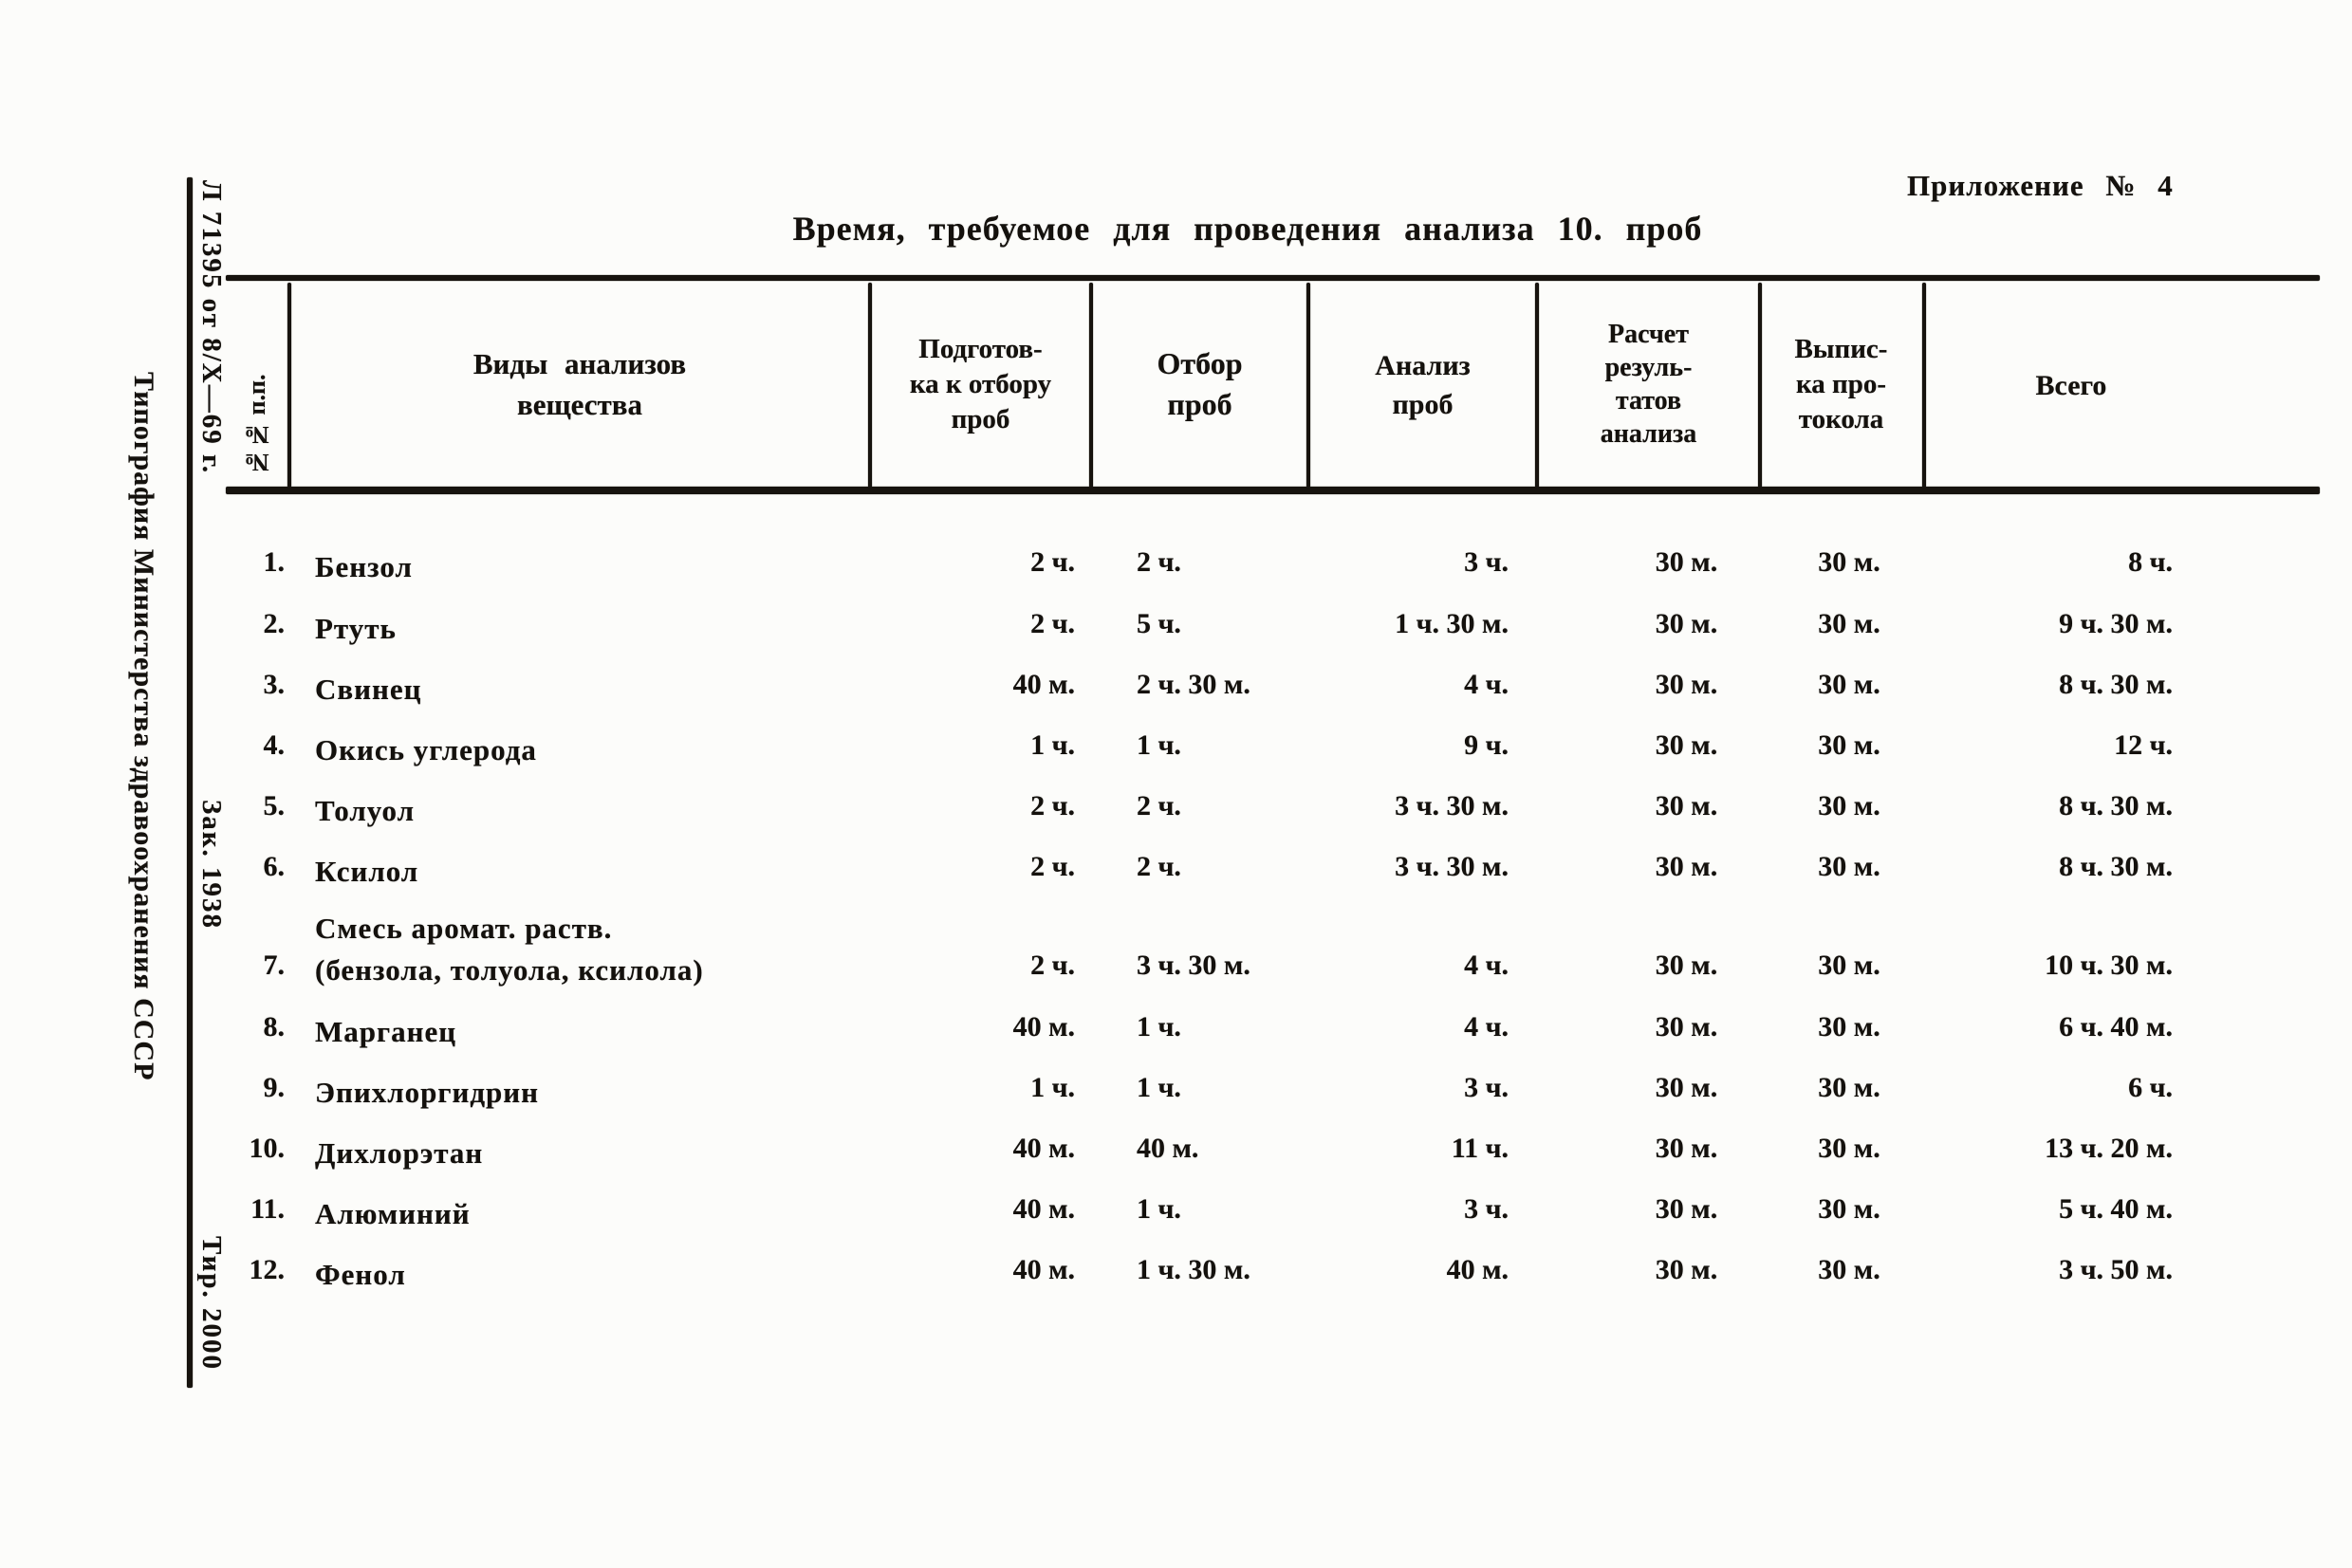 This screenshot has width=2352, height=1568. I want to click on cell-substance: Эпихлоргидрин, so click(427, 1093).